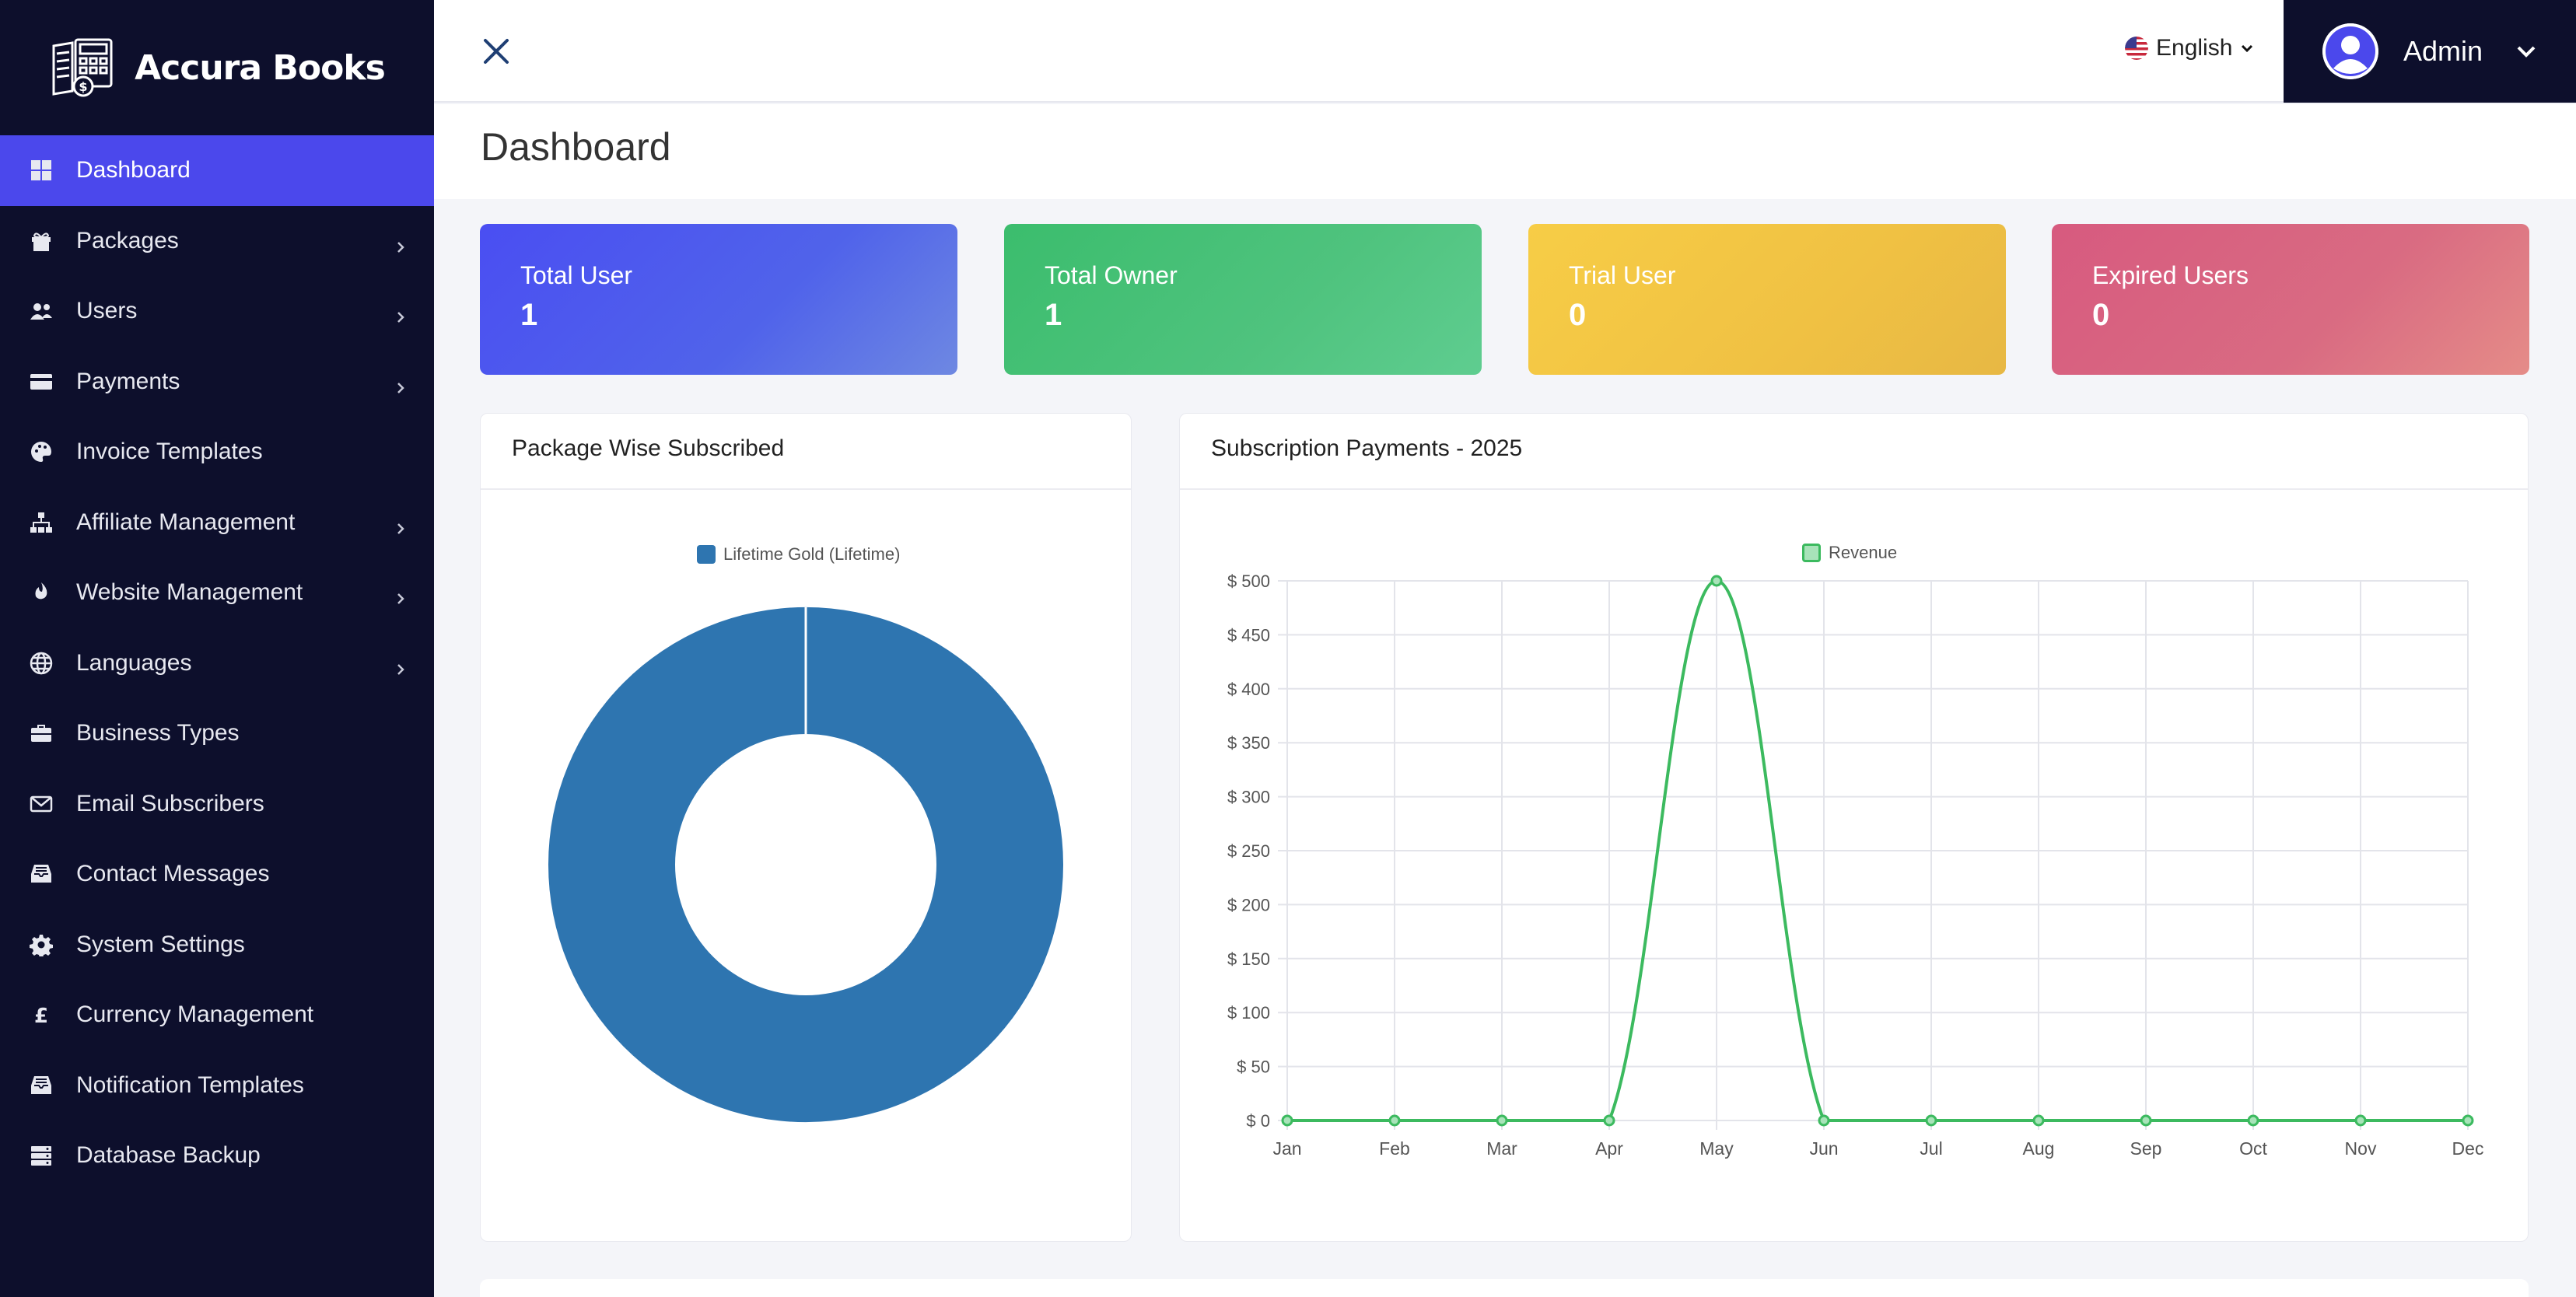 The width and height of the screenshot is (2576, 1297). I want to click on stat-label: Expired Users, so click(2170, 275).